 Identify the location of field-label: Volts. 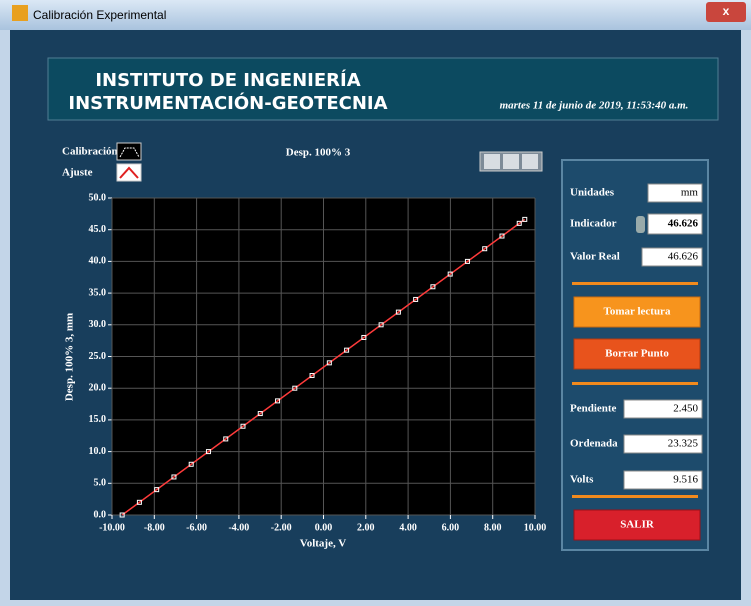
(582, 480).